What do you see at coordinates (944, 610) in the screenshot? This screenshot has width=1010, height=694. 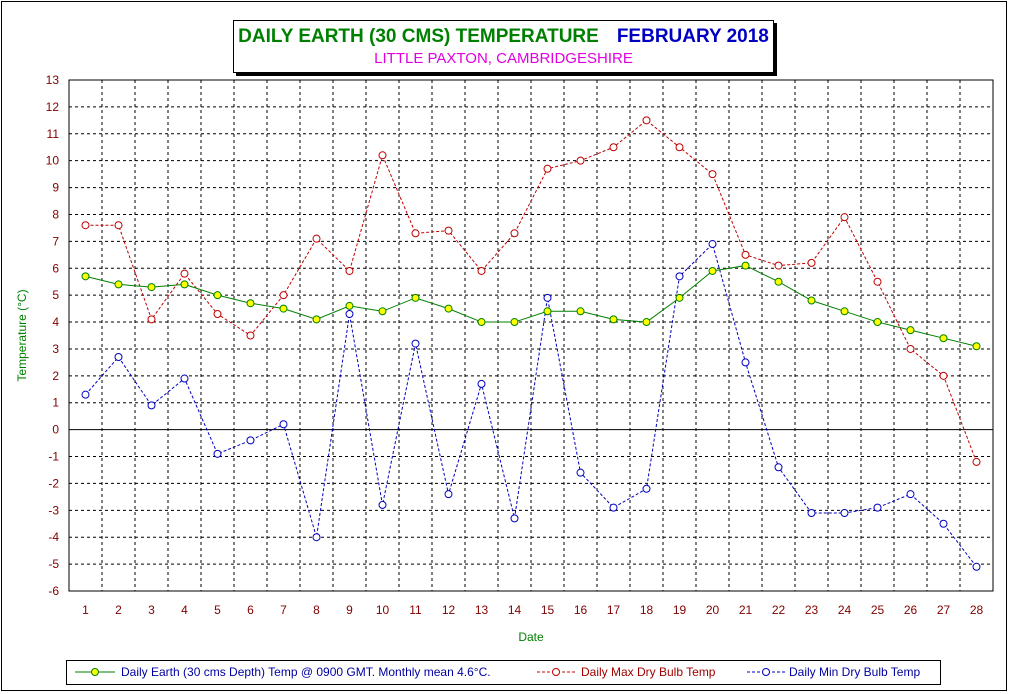 I see `x-tick-label: 27` at bounding box center [944, 610].